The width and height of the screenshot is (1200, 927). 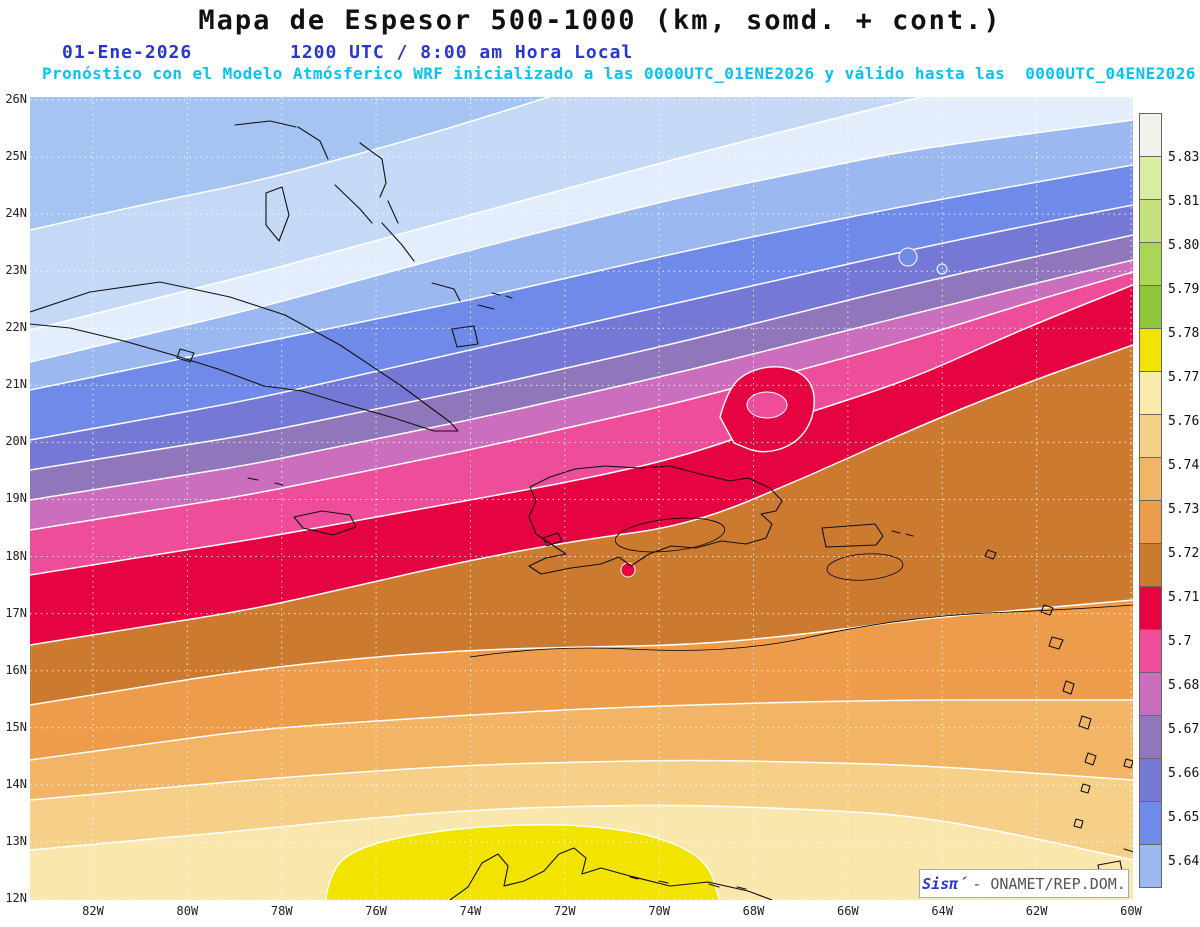 What do you see at coordinates (16, 384) in the screenshot?
I see `lat-label-21N: 21N` at bounding box center [16, 384].